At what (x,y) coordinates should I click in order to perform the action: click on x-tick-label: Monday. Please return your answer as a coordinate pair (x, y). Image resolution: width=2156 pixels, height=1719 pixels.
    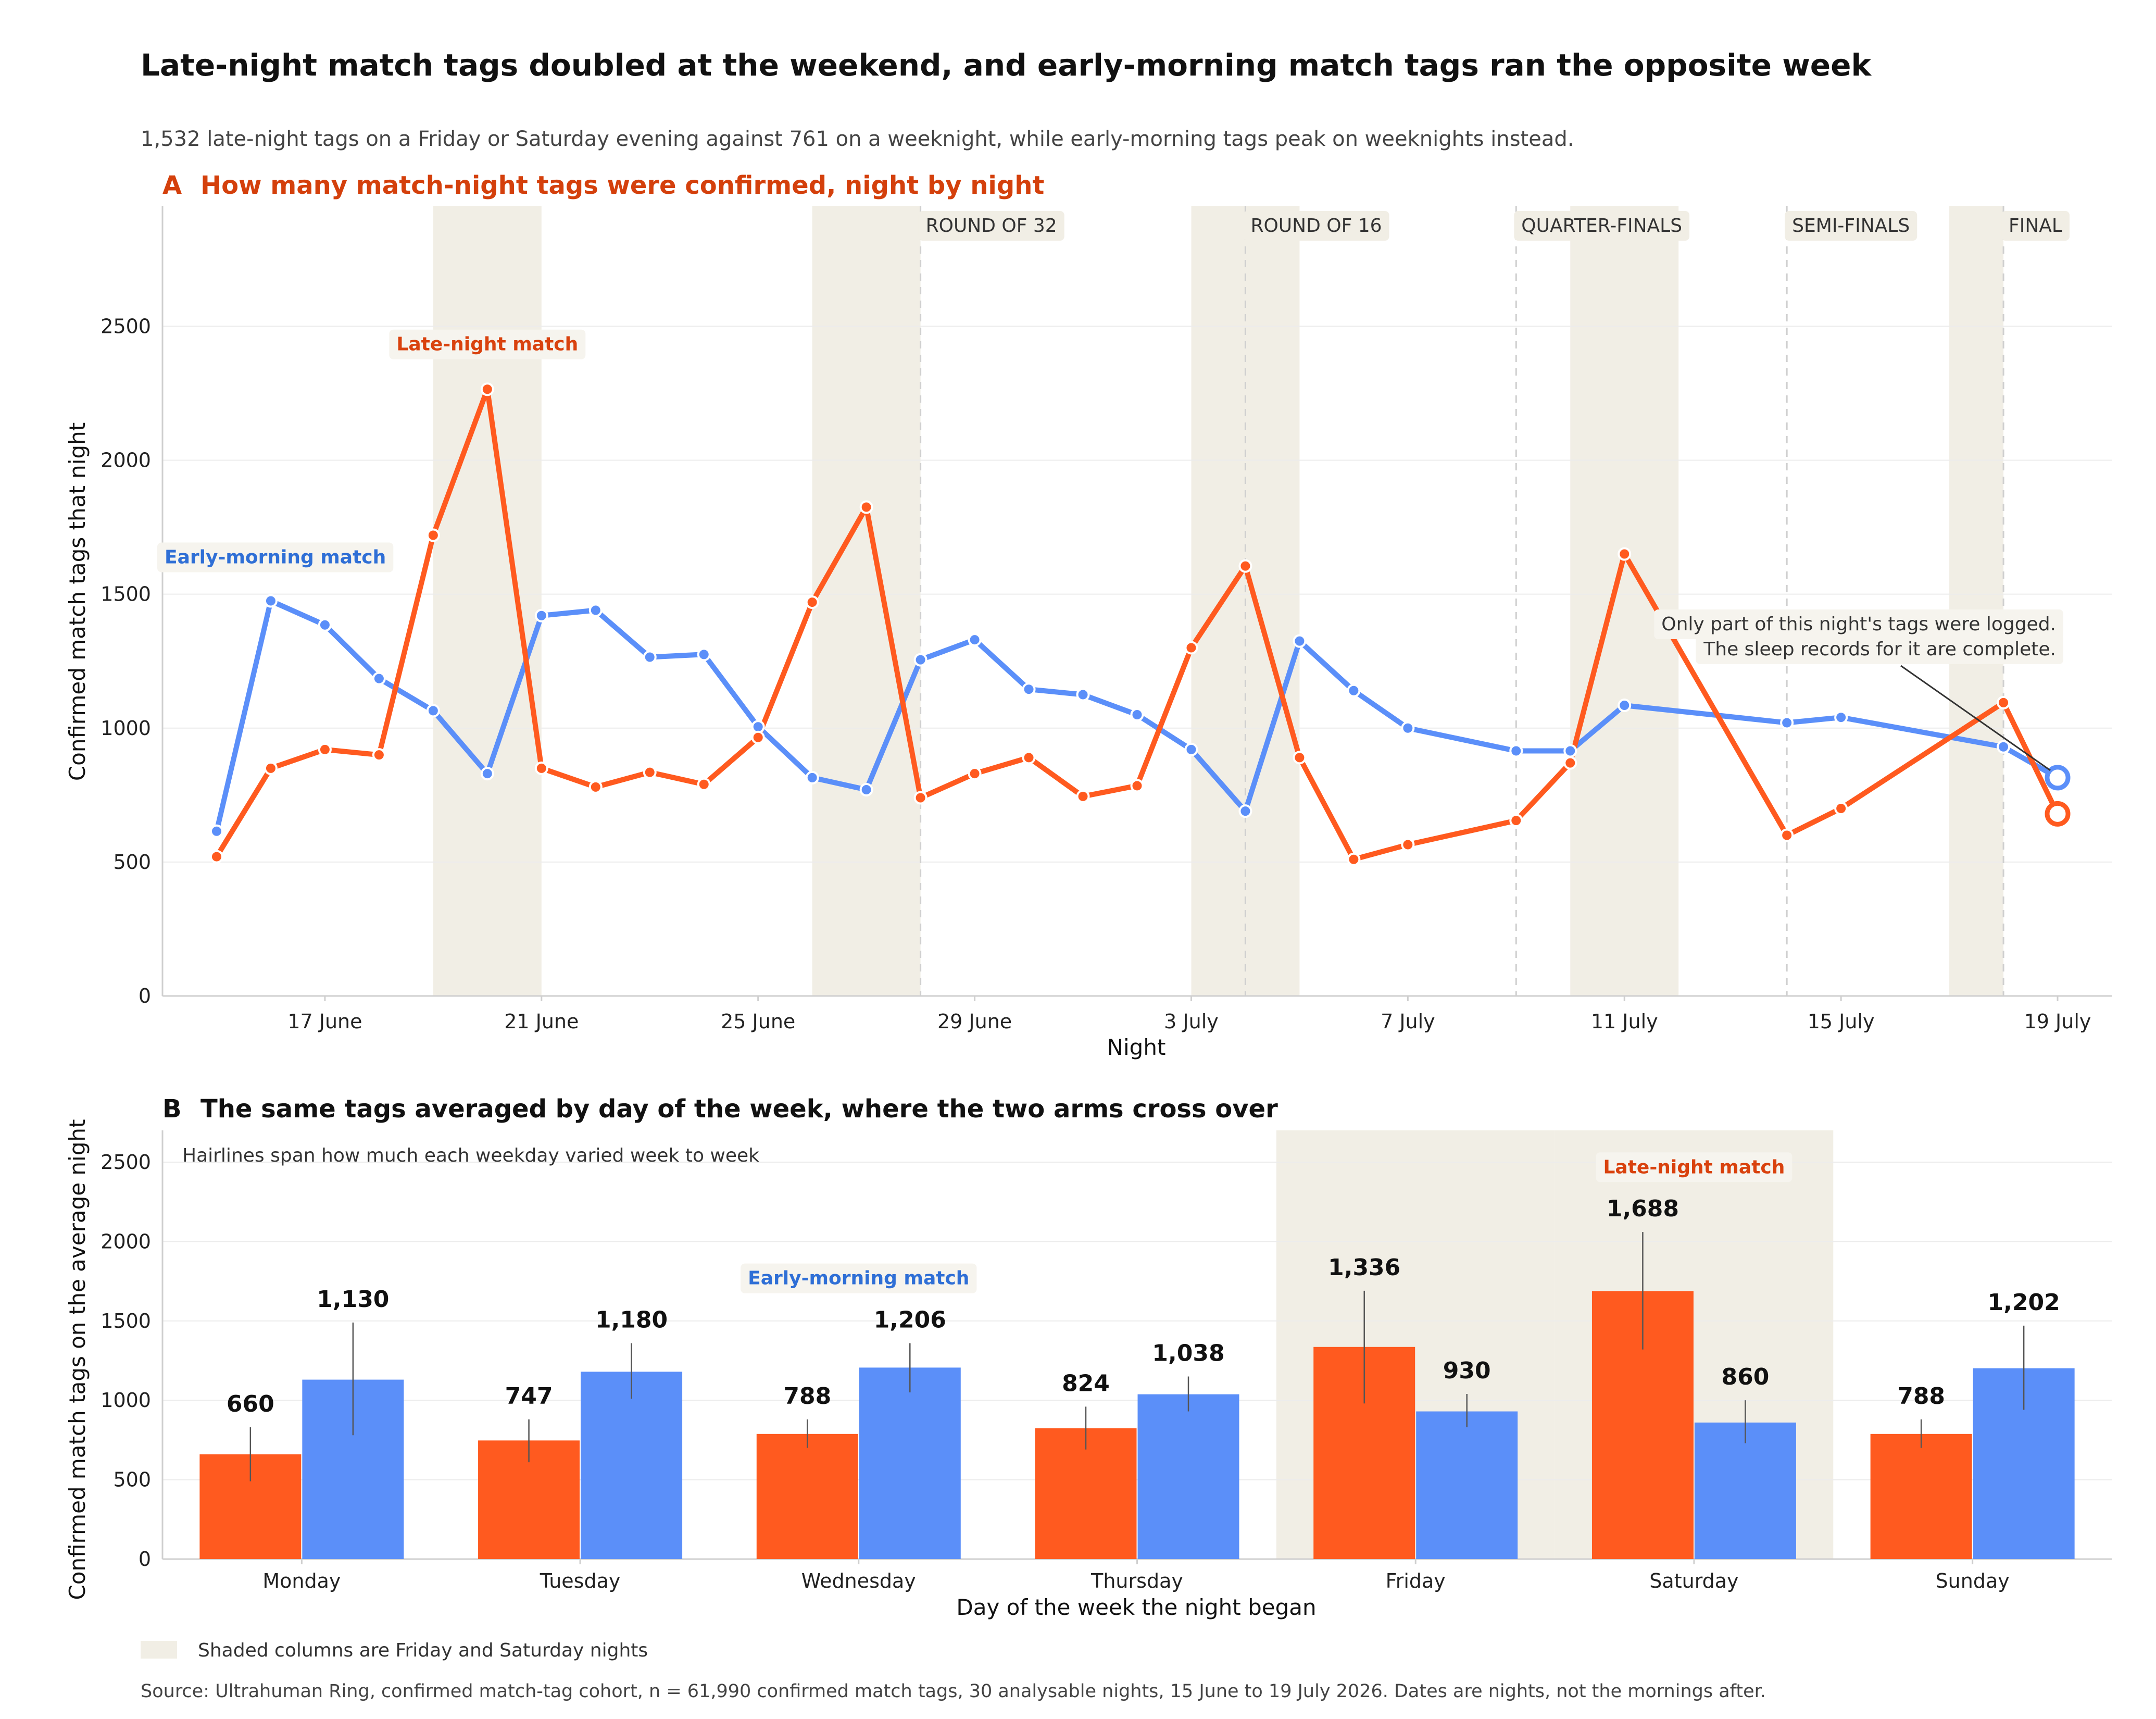
    Looking at the image, I should click on (301, 1580).